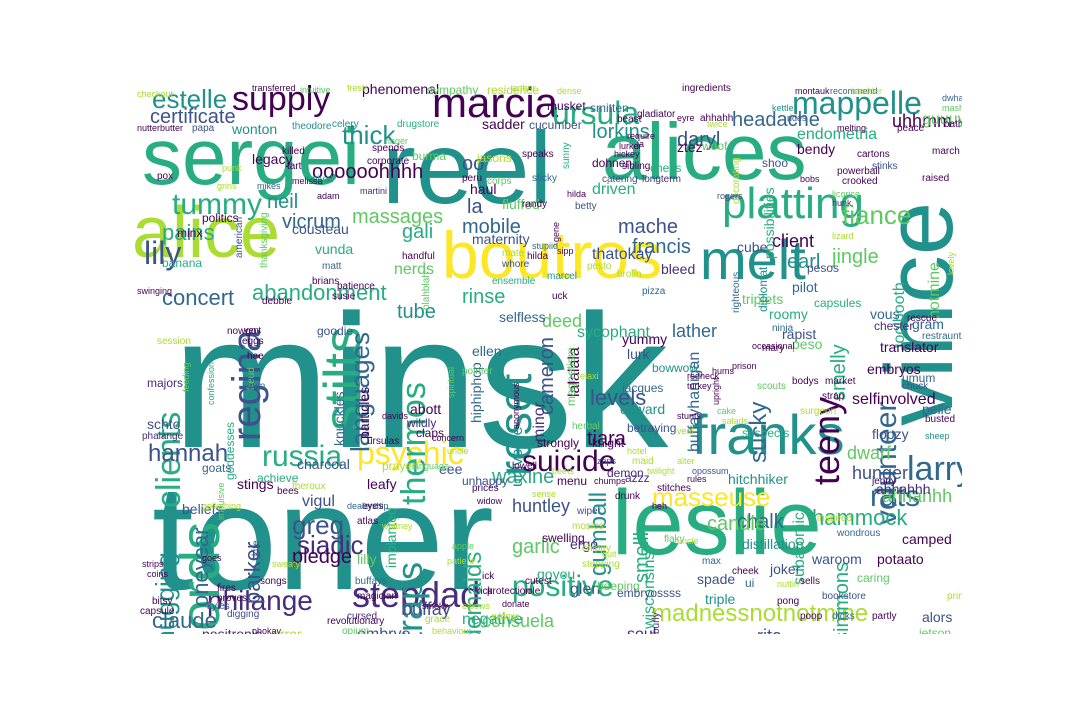 The width and height of the screenshot is (1080, 720). I want to click on cloud-word: menu, so click(572, 481).